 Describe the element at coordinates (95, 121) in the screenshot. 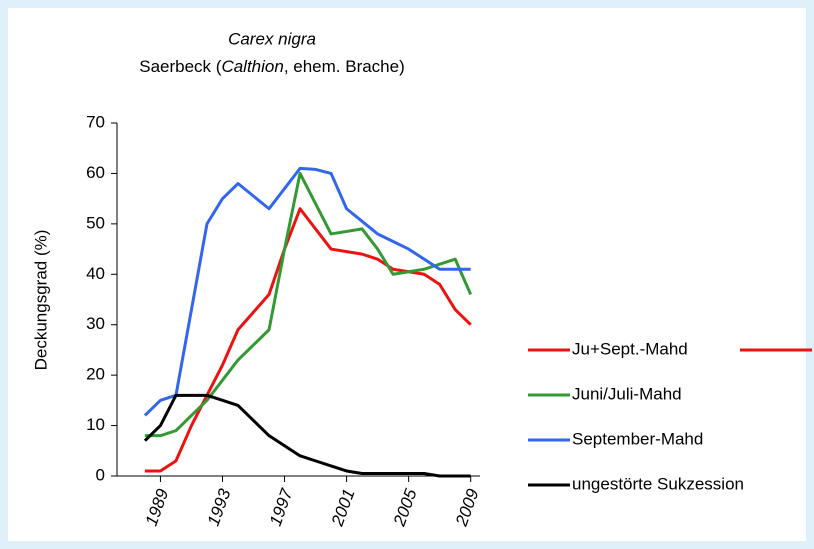

I see `y-tick-label: 70` at that location.